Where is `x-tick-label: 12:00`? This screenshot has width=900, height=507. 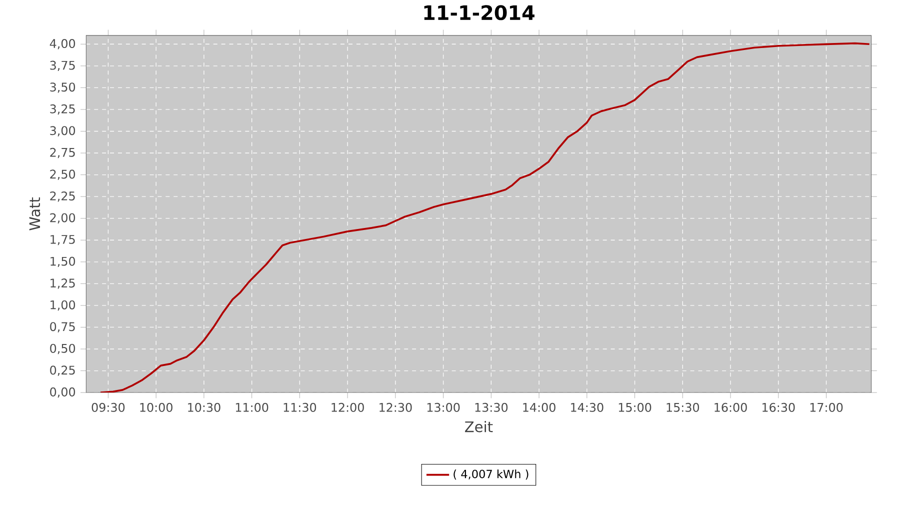
x-tick-label: 12:00 is located at coordinates (348, 407).